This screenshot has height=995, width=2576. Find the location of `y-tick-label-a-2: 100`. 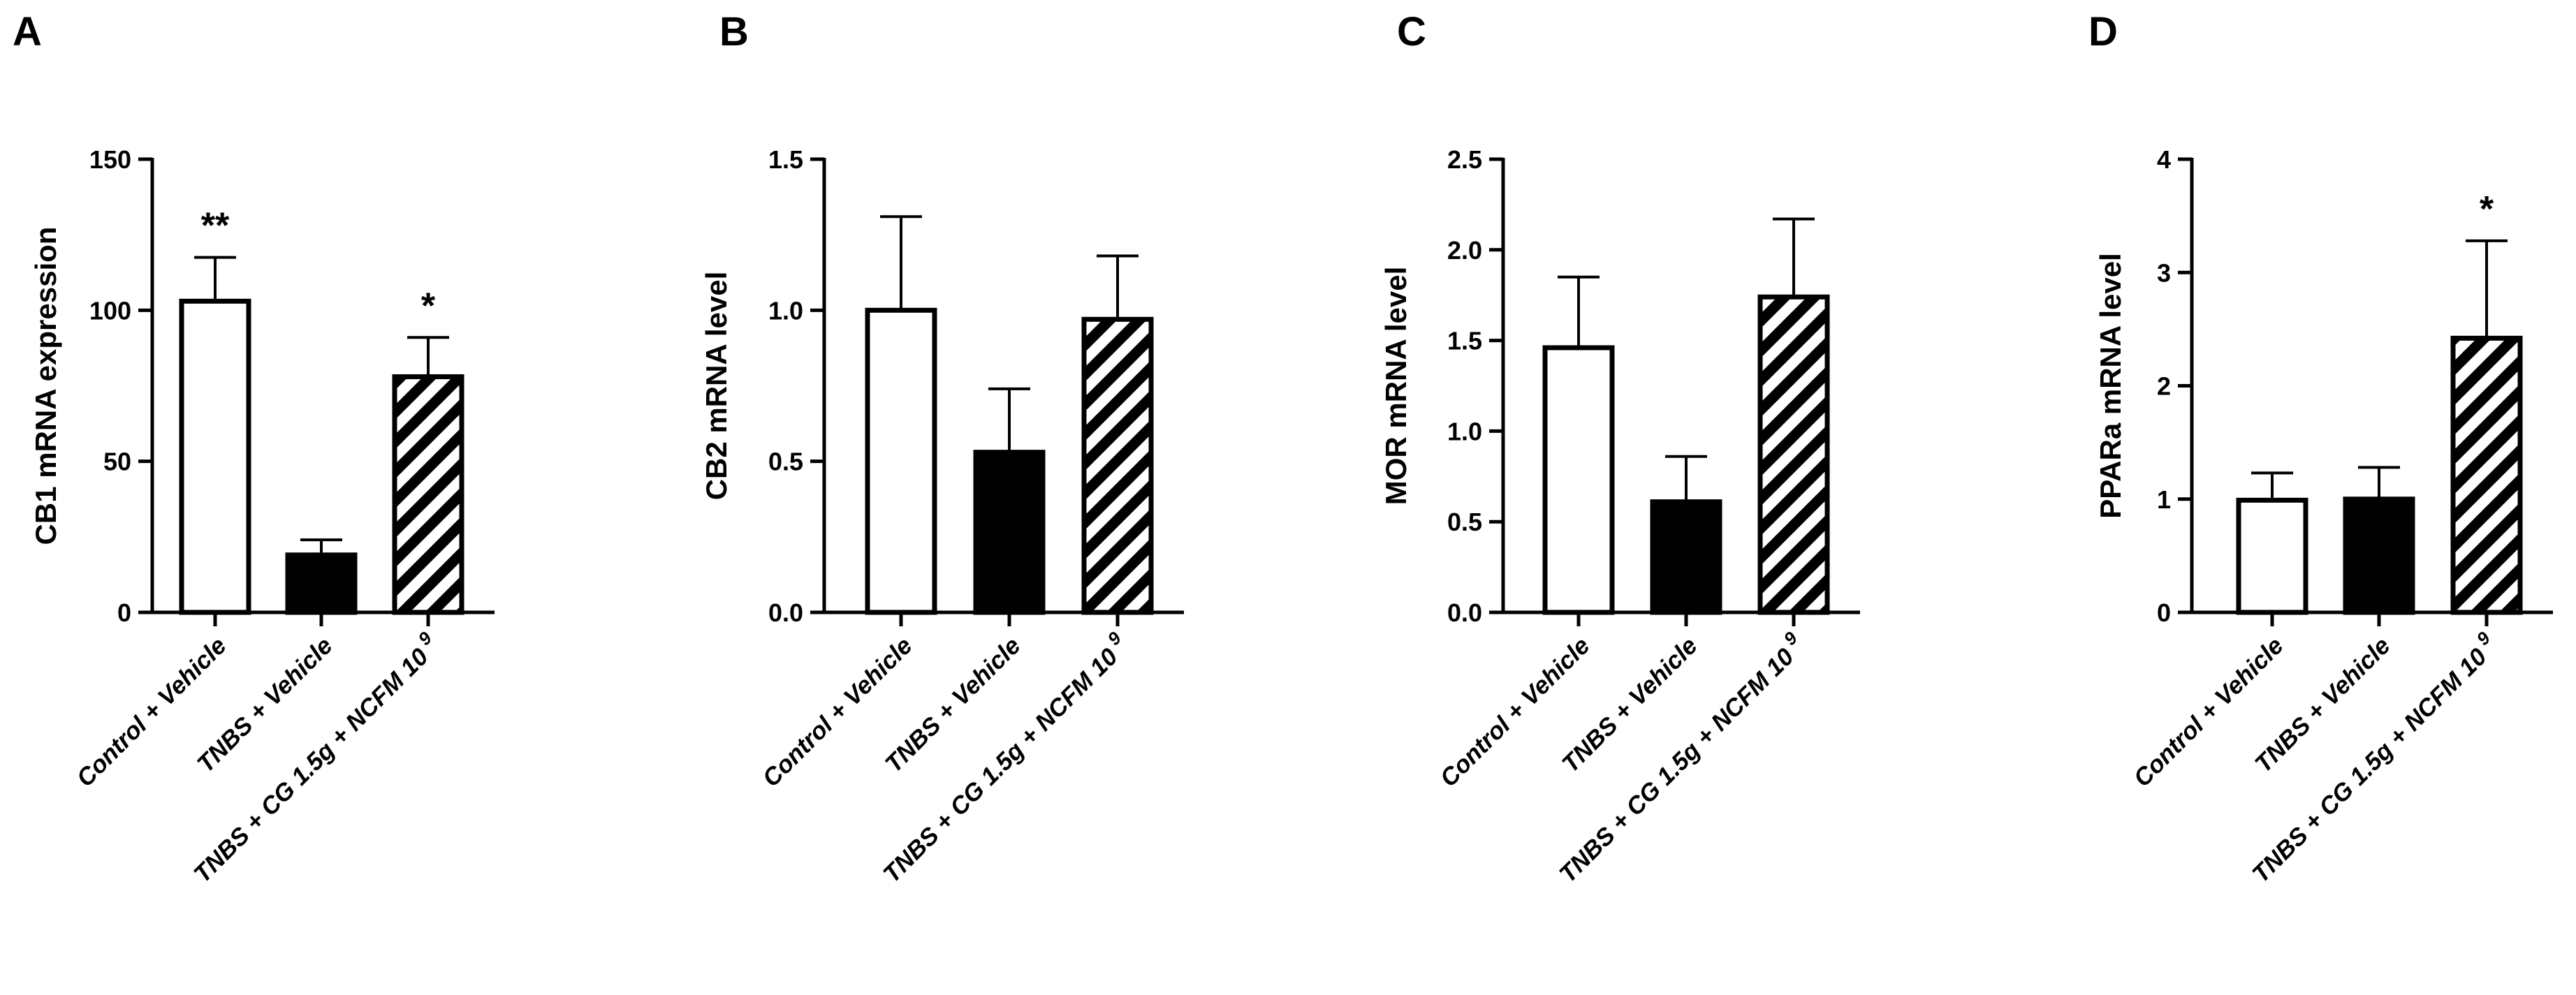

y-tick-label-a-2: 100 is located at coordinates (110, 310).